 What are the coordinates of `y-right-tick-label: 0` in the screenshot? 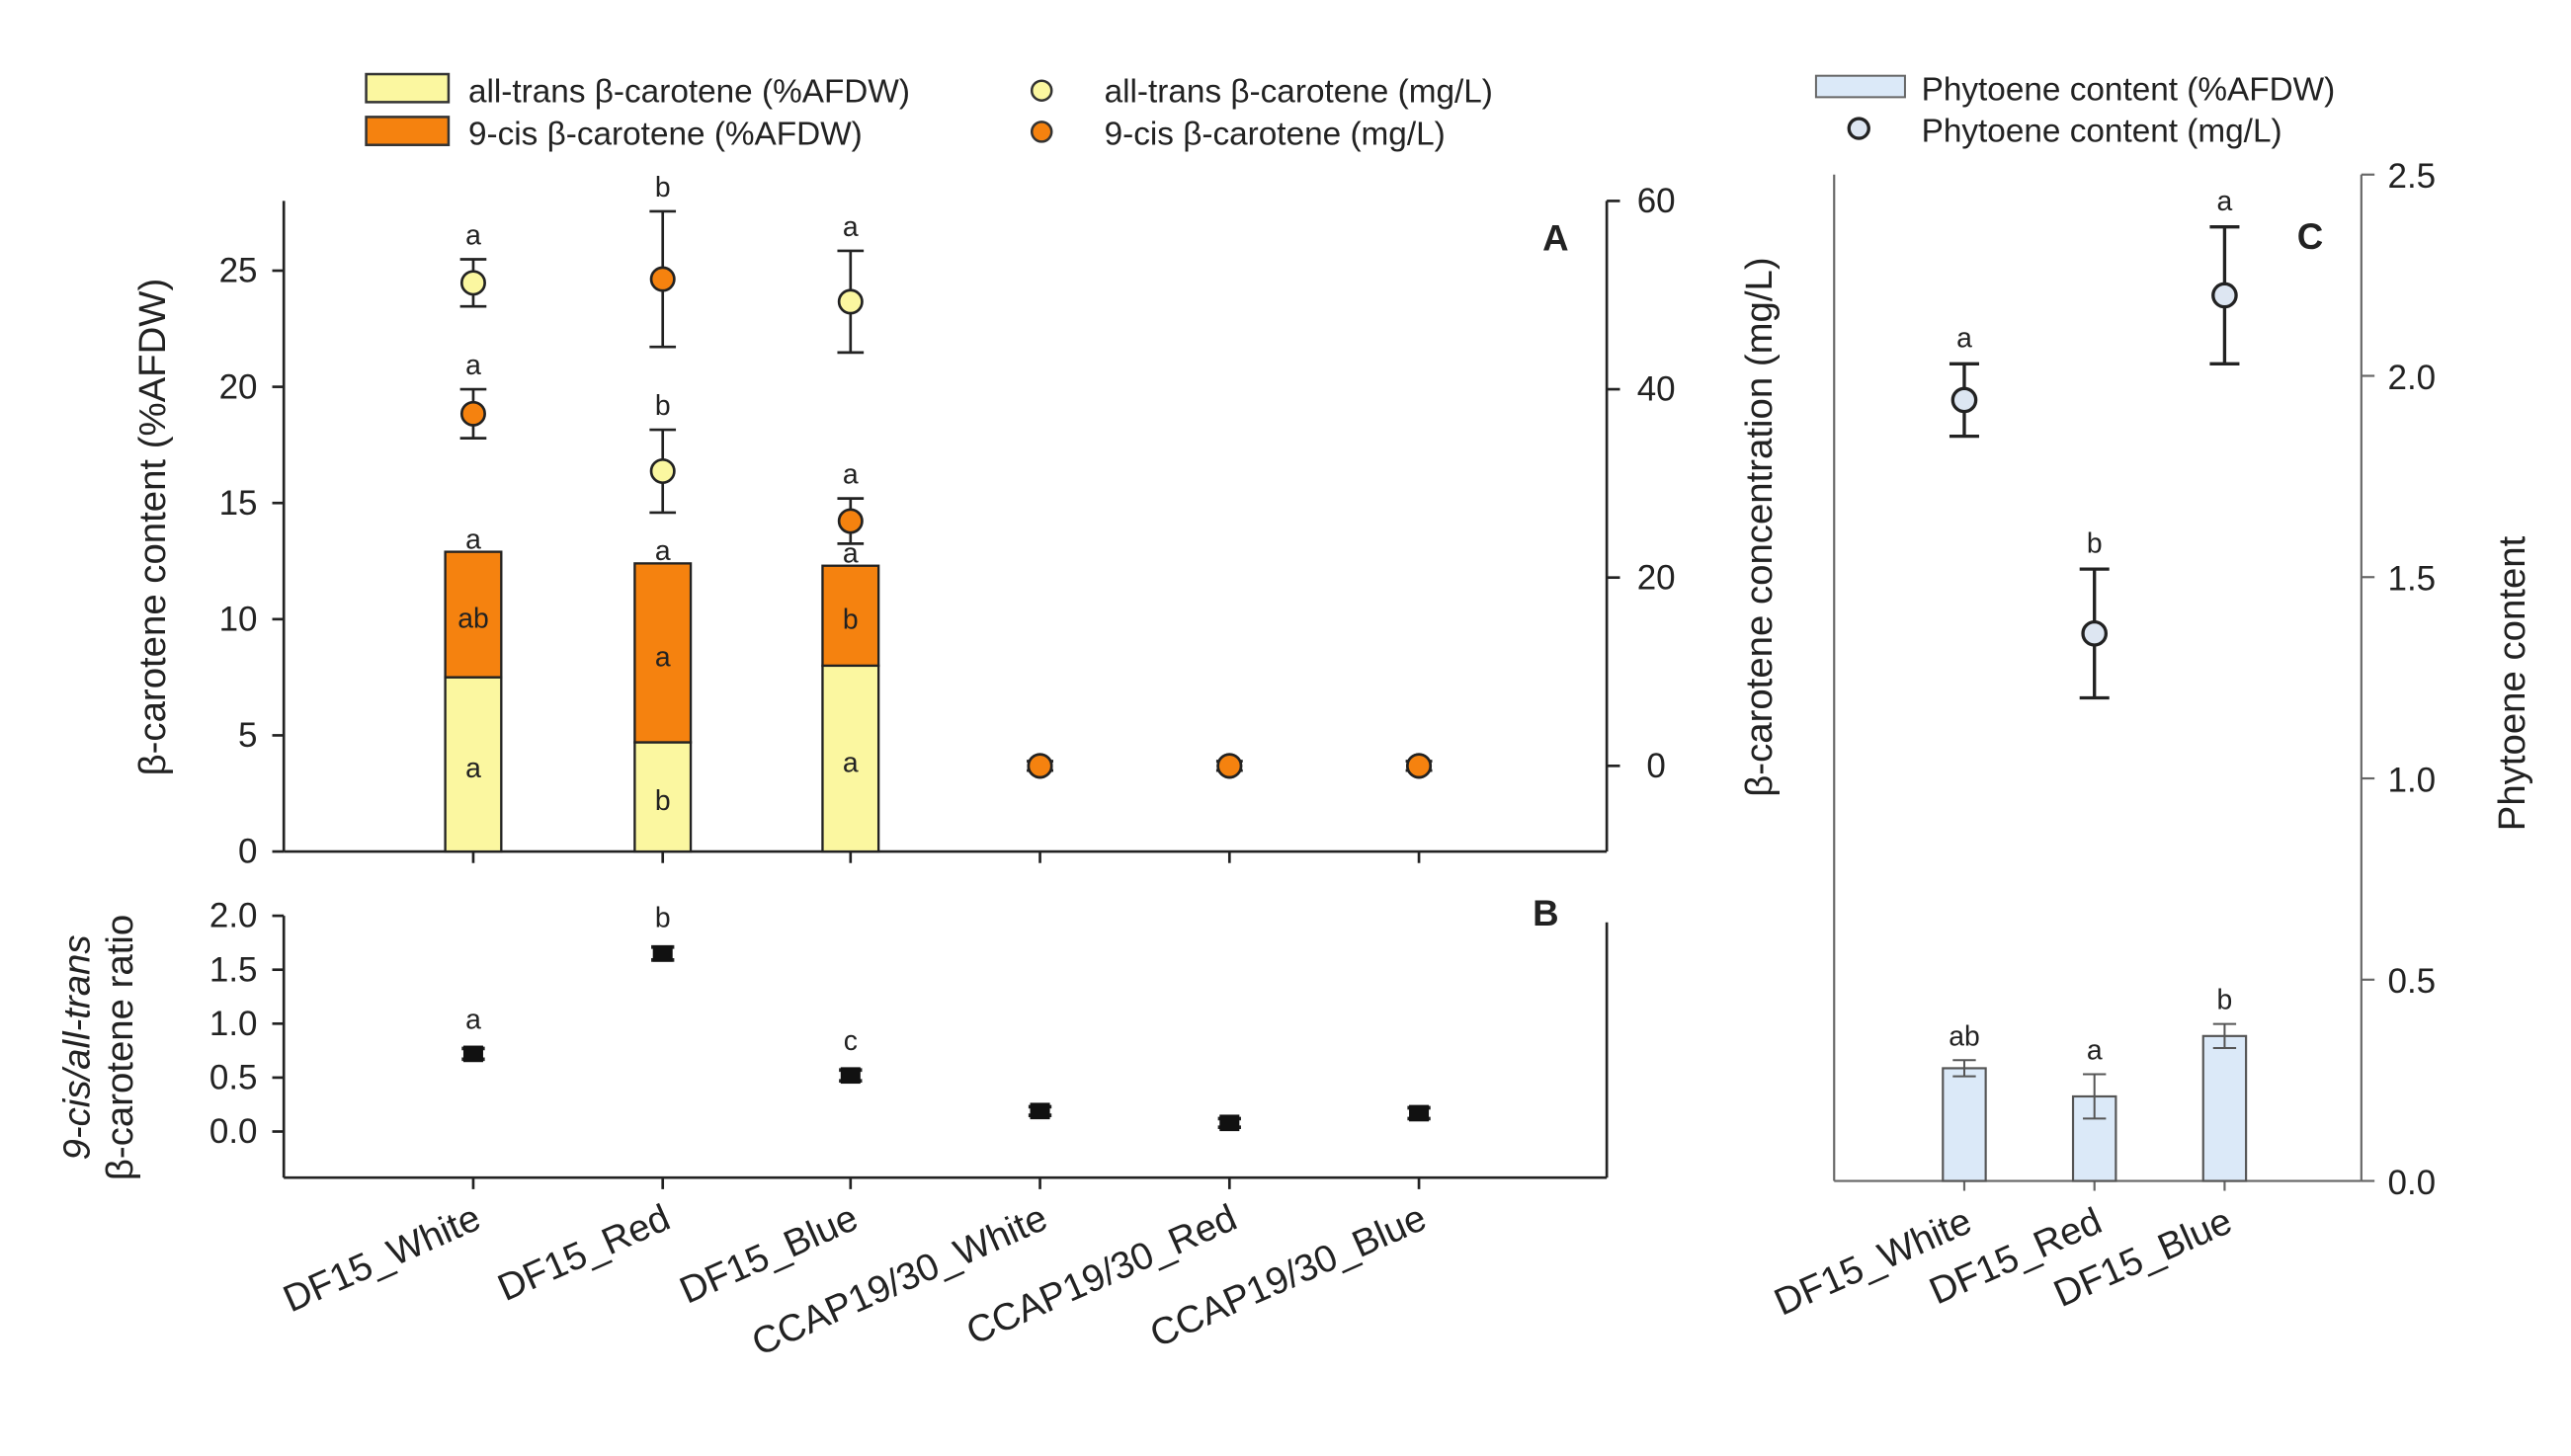 It's located at (1655, 766).